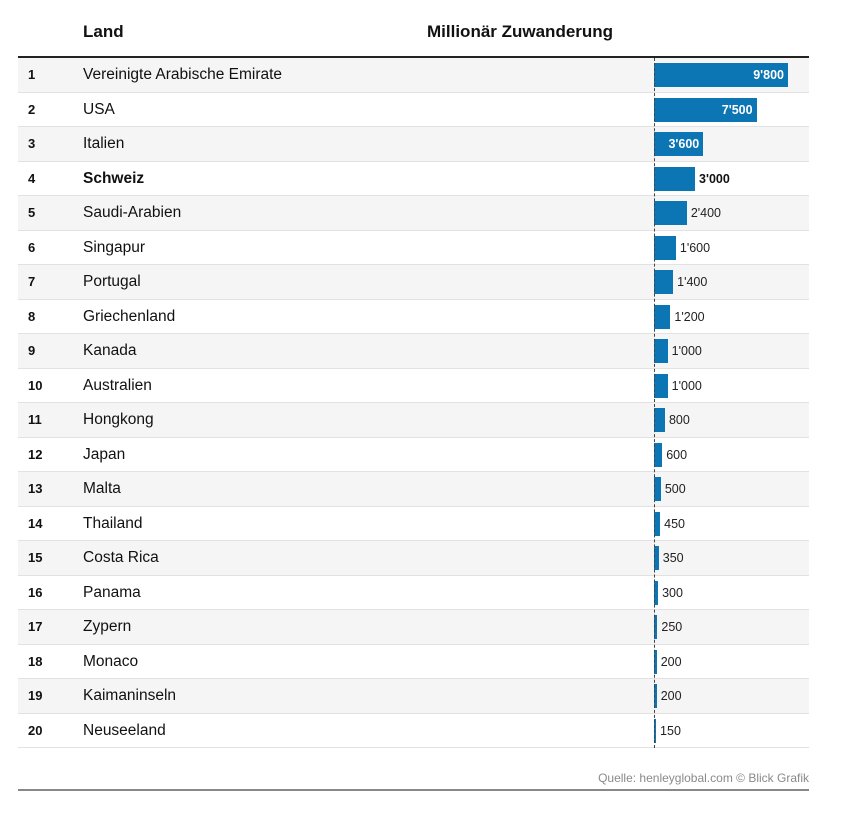  I want to click on country-name: Hongkong, so click(118, 419).